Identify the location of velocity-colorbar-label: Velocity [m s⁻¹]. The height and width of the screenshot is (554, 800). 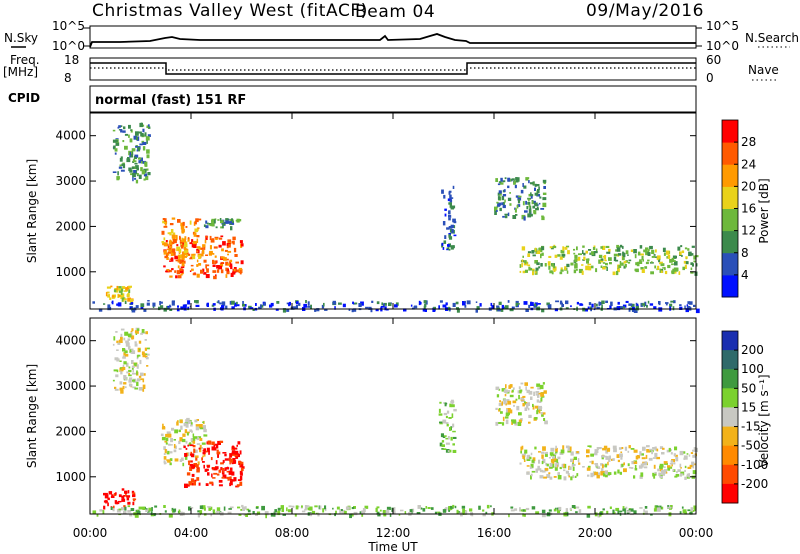
(764, 420).